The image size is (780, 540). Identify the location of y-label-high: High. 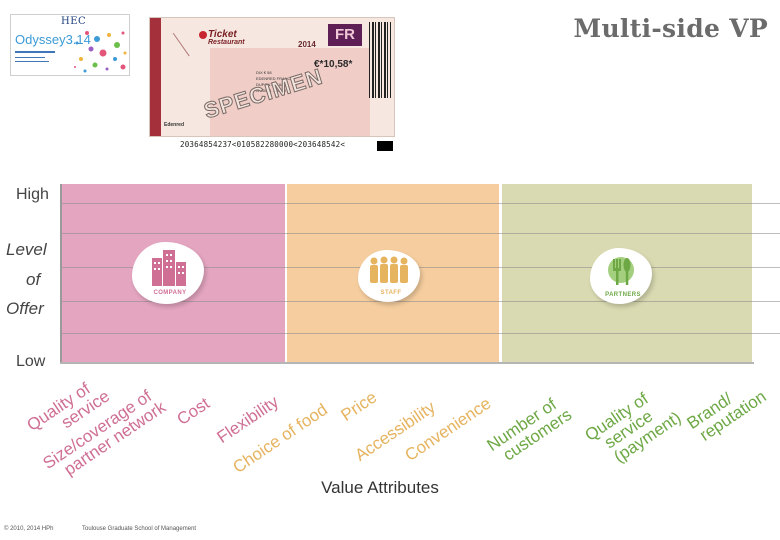
(32, 194).